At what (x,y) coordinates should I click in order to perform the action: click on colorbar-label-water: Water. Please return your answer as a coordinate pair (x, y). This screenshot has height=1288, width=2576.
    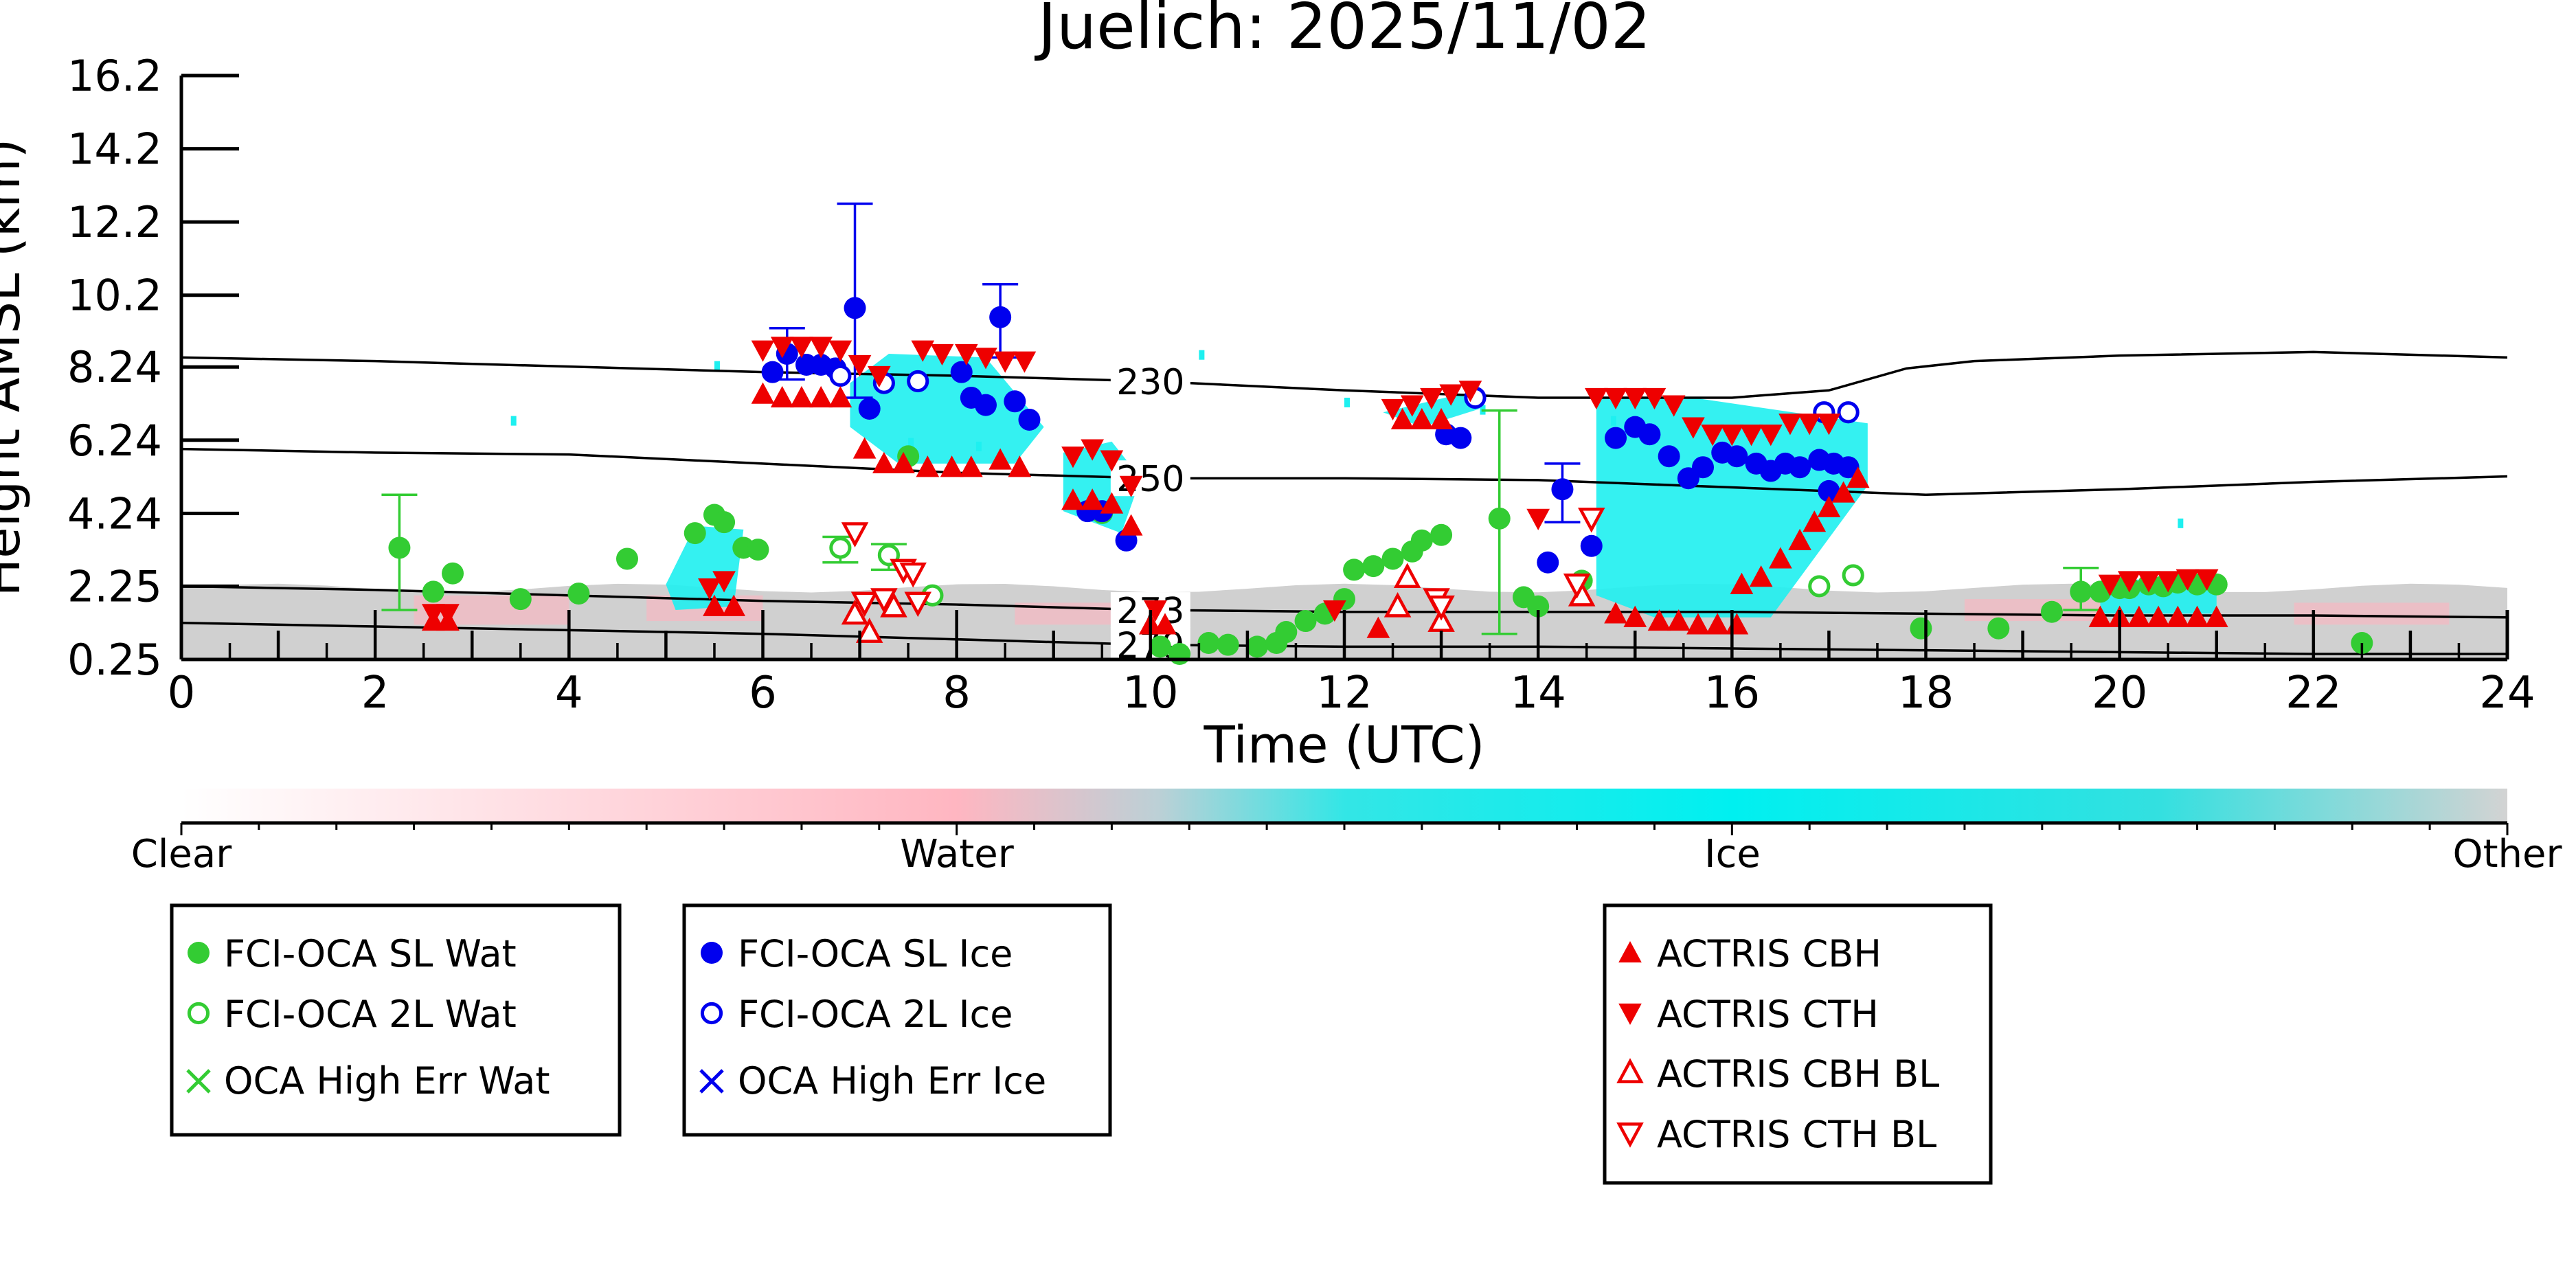
    Looking at the image, I should click on (957, 854).